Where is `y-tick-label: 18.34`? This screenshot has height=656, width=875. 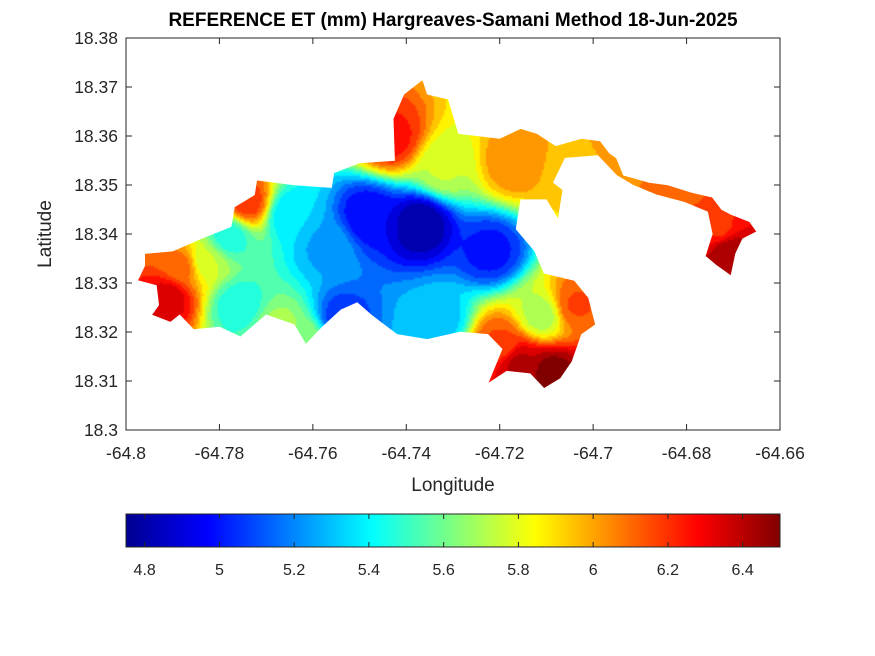
y-tick-label: 18.34 is located at coordinates (96, 234).